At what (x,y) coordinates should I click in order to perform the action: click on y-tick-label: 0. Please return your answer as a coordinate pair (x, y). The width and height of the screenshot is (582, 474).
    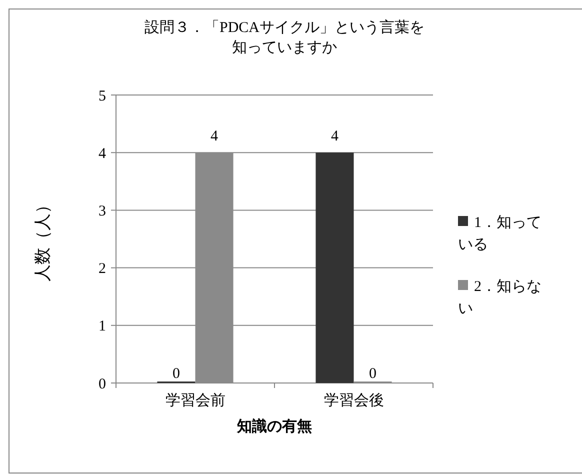
    Looking at the image, I should click on (102, 384).